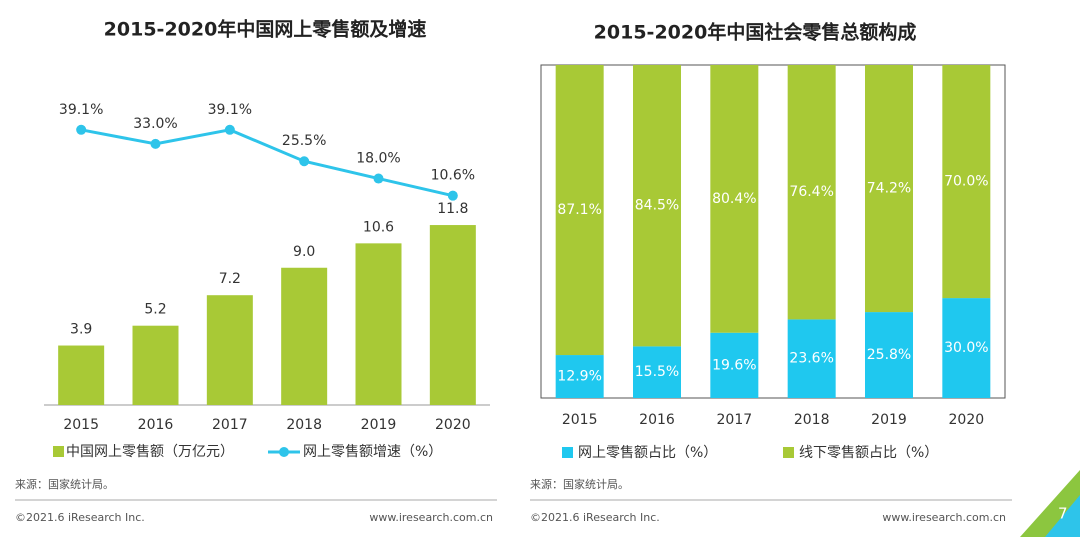 Image resolution: width=1080 pixels, height=537 pixels. I want to click on value-label: 3.9, so click(81, 330).